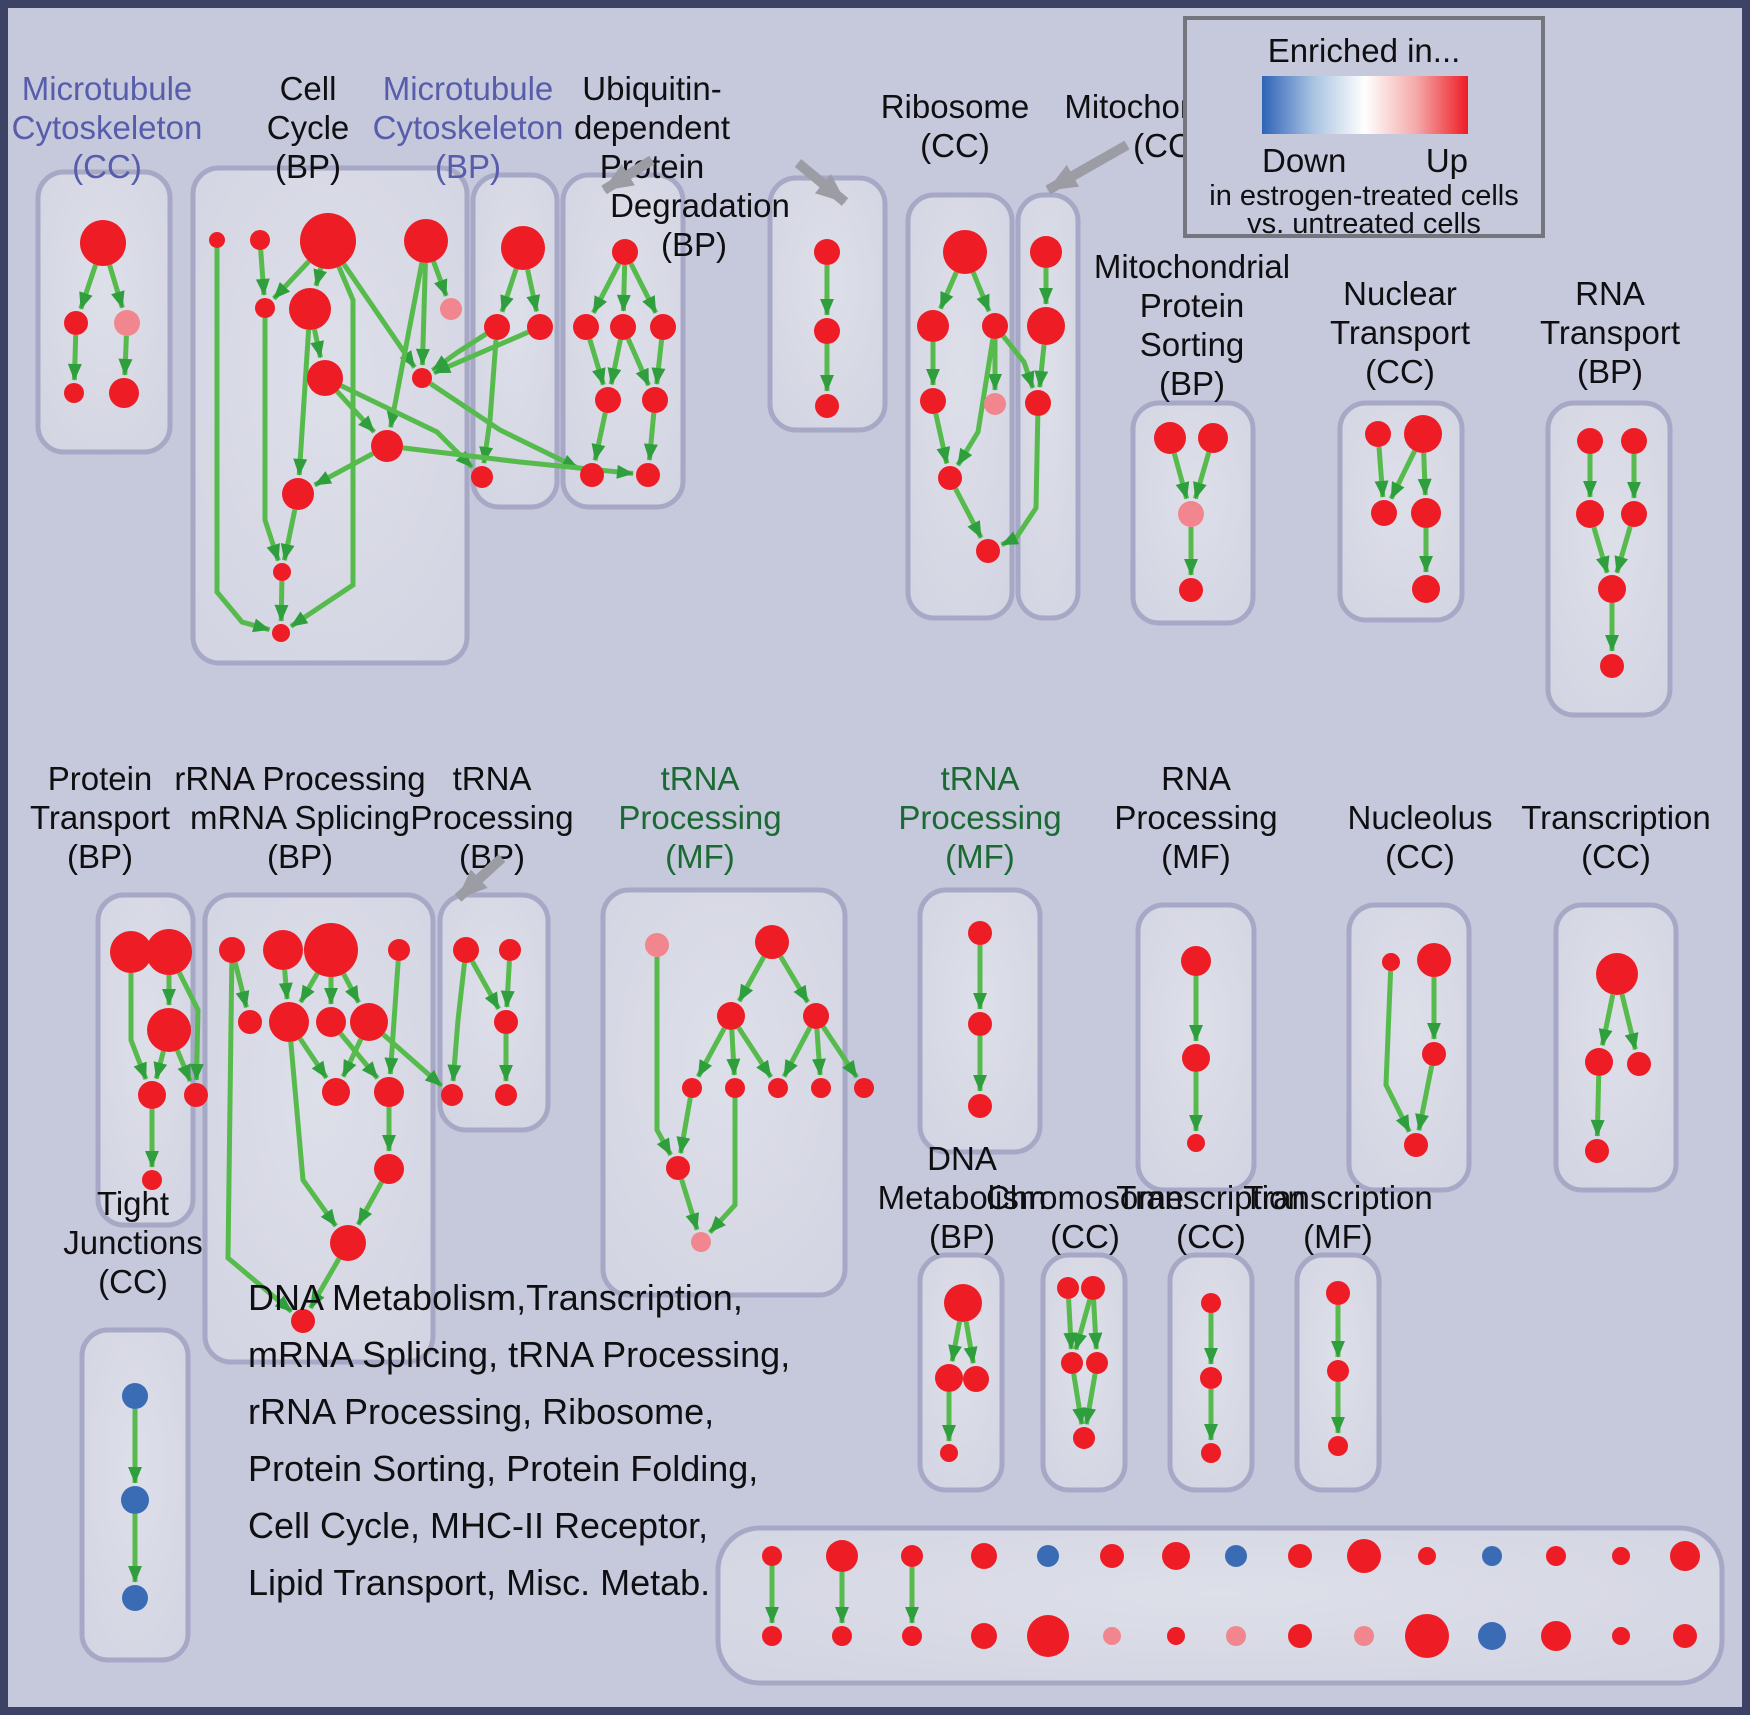  I want to click on cluster-label-tight_junctions: Tight Junctions (CC), so click(132, 1242).